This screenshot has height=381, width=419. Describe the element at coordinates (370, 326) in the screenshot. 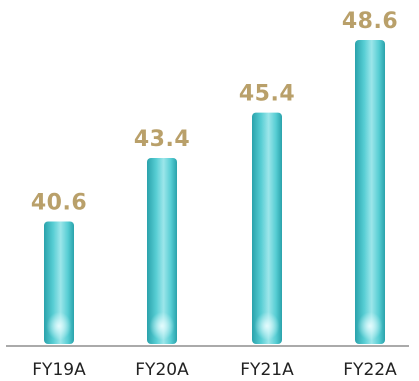

I see `bar-glow-fy22a` at that location.